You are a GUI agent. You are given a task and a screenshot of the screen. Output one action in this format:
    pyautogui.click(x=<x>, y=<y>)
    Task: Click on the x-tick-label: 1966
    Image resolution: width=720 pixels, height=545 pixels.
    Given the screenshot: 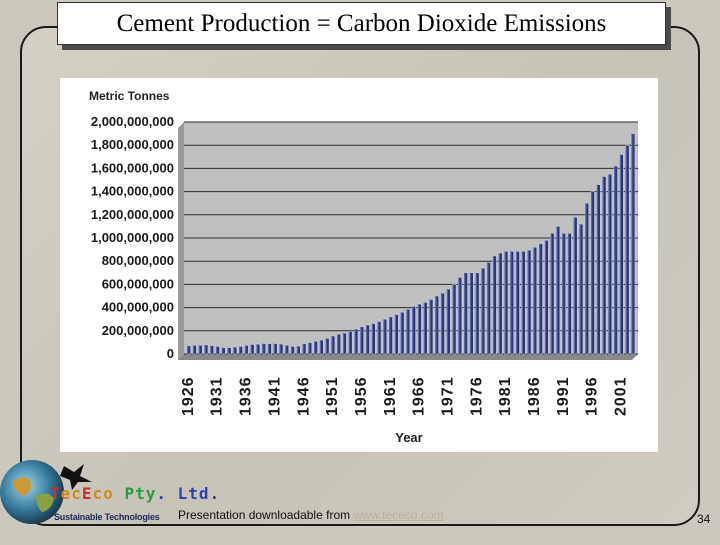 What is the action you would take?
    pyautogui.click(x=419, y=396)
    